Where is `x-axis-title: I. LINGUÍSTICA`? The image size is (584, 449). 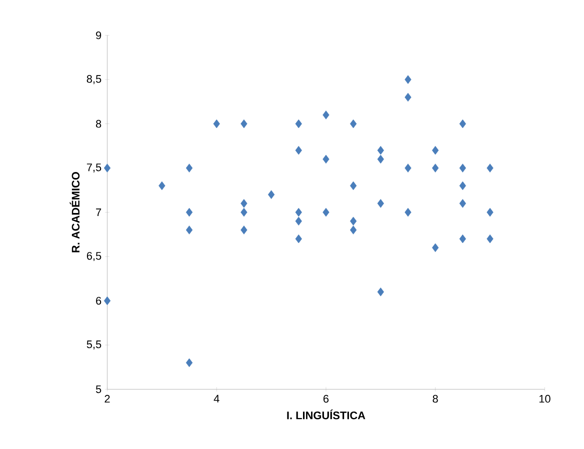 x-axis-title: I. LINGUÍSTICA is located at coordinates (326, 414).